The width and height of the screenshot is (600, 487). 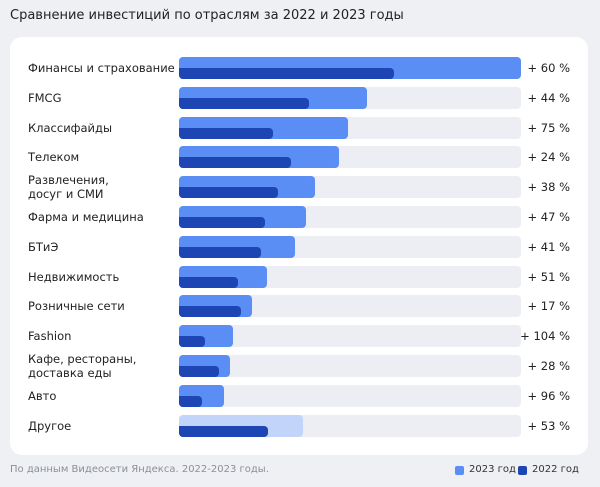 What do you see at coordinates (74, 276) in the screenshot?
I see `category-label: Недвижимость` at bounding box center [74, 276].